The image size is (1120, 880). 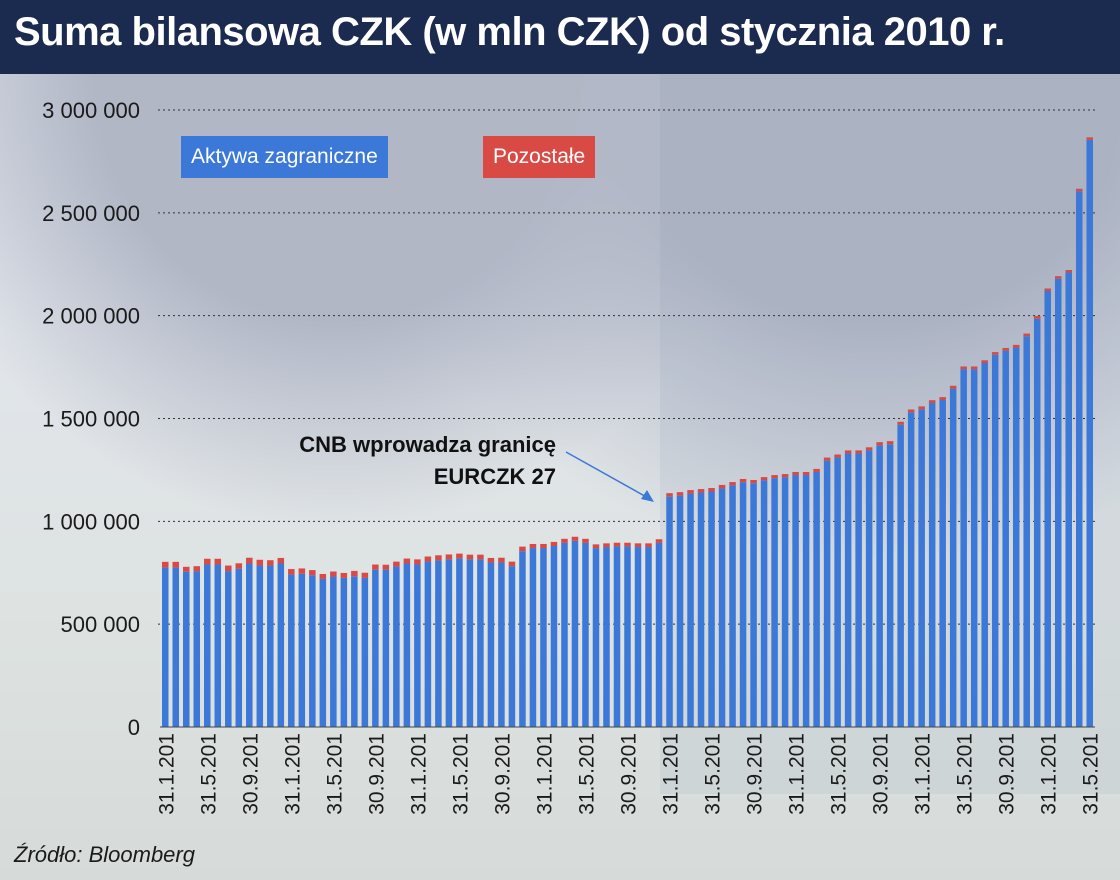 What do you see at coordinates (91, 110) in the screenshot?
I see `y-tick-label: 3 000 000` at bounding box center [91, 110].